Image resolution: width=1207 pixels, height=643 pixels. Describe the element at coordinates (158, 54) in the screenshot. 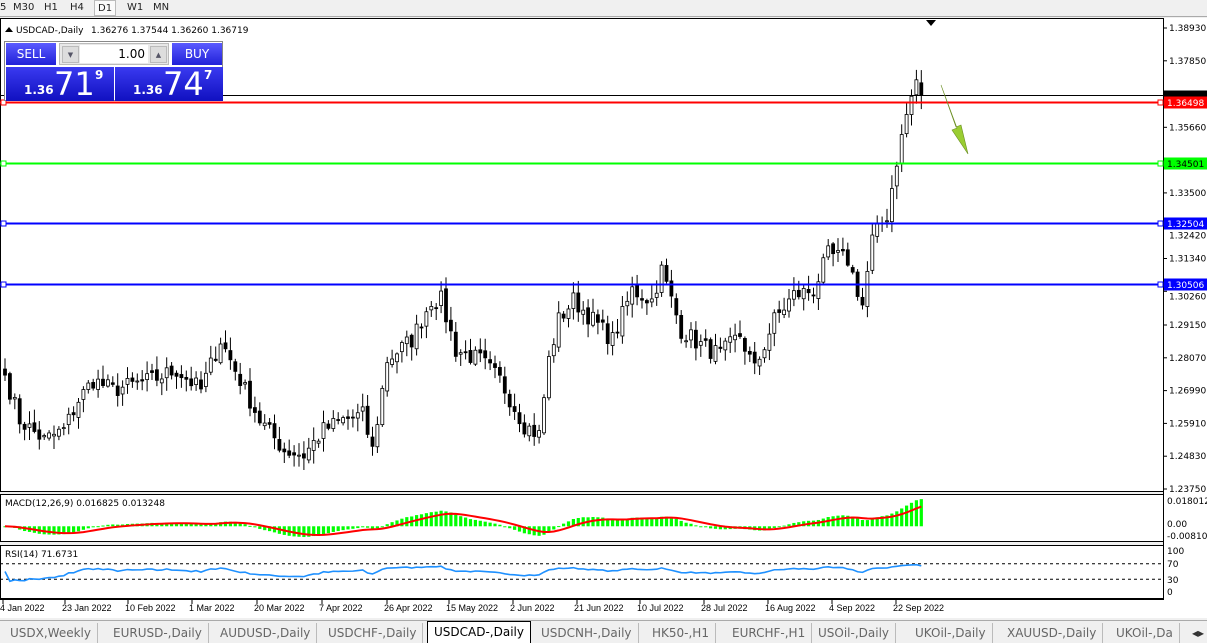

I see `lot-increase-button: ▲` at that location.